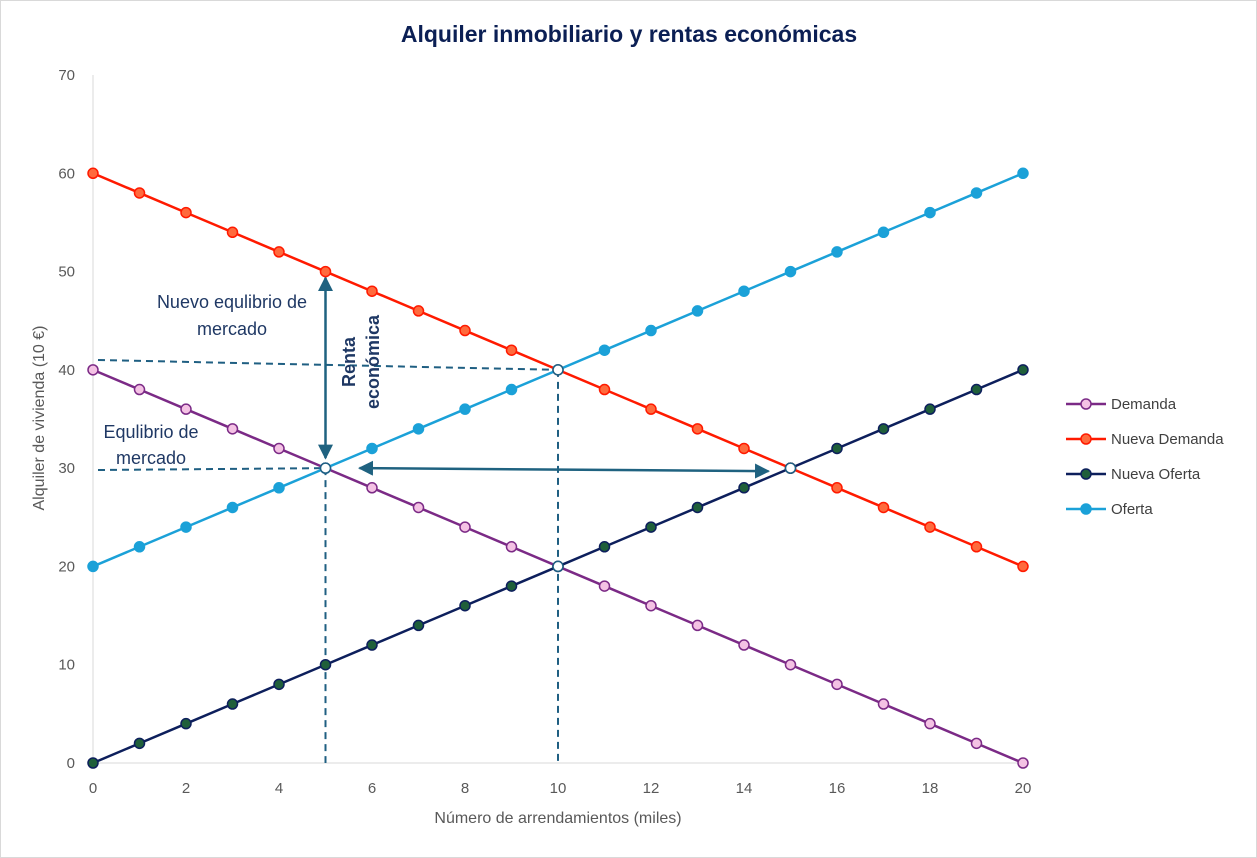  What do you see at coordinates (151, 458) in the screenshot?
I see `annotation-equilibrio-line2: mercado` at bounding box center [151, 458].